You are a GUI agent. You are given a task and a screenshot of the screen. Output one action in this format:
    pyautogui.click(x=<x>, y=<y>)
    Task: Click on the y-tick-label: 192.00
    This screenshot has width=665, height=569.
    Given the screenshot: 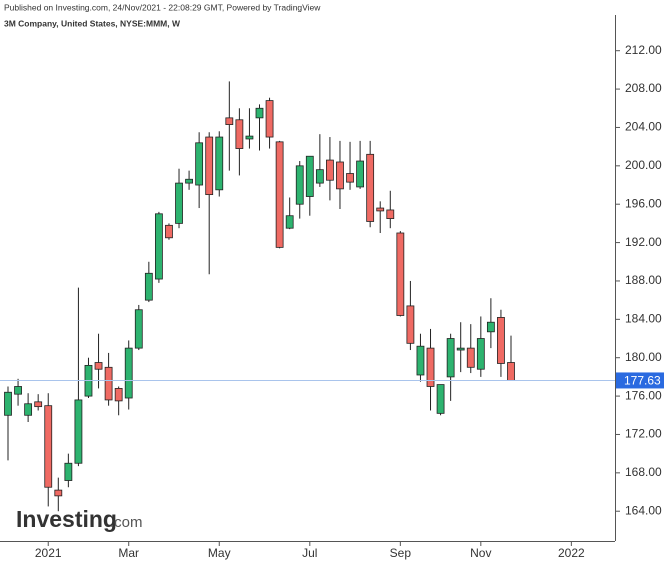 What is the action you would take?
    pyautogui.click(x=643, y=242)
    